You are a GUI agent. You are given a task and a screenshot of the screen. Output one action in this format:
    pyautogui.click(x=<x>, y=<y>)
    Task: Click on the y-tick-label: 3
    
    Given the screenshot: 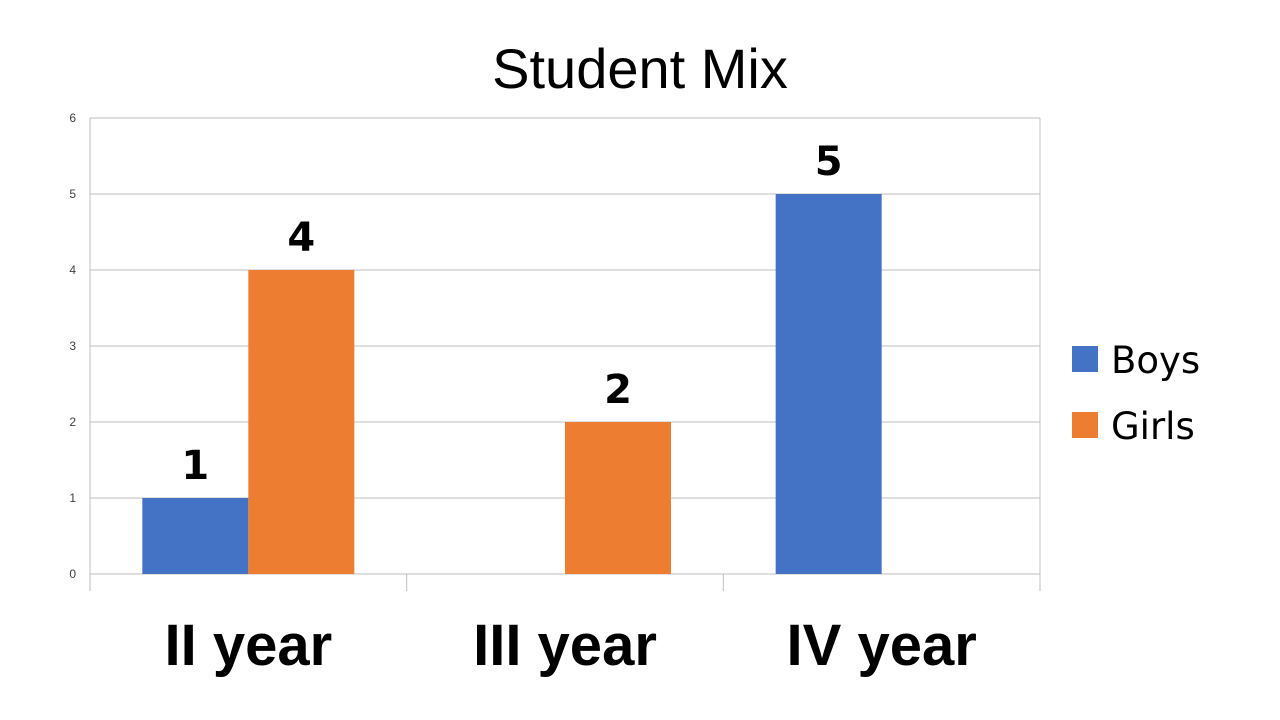 What is the action you would take?
    pyautogui.click(x=72, y=346)
    